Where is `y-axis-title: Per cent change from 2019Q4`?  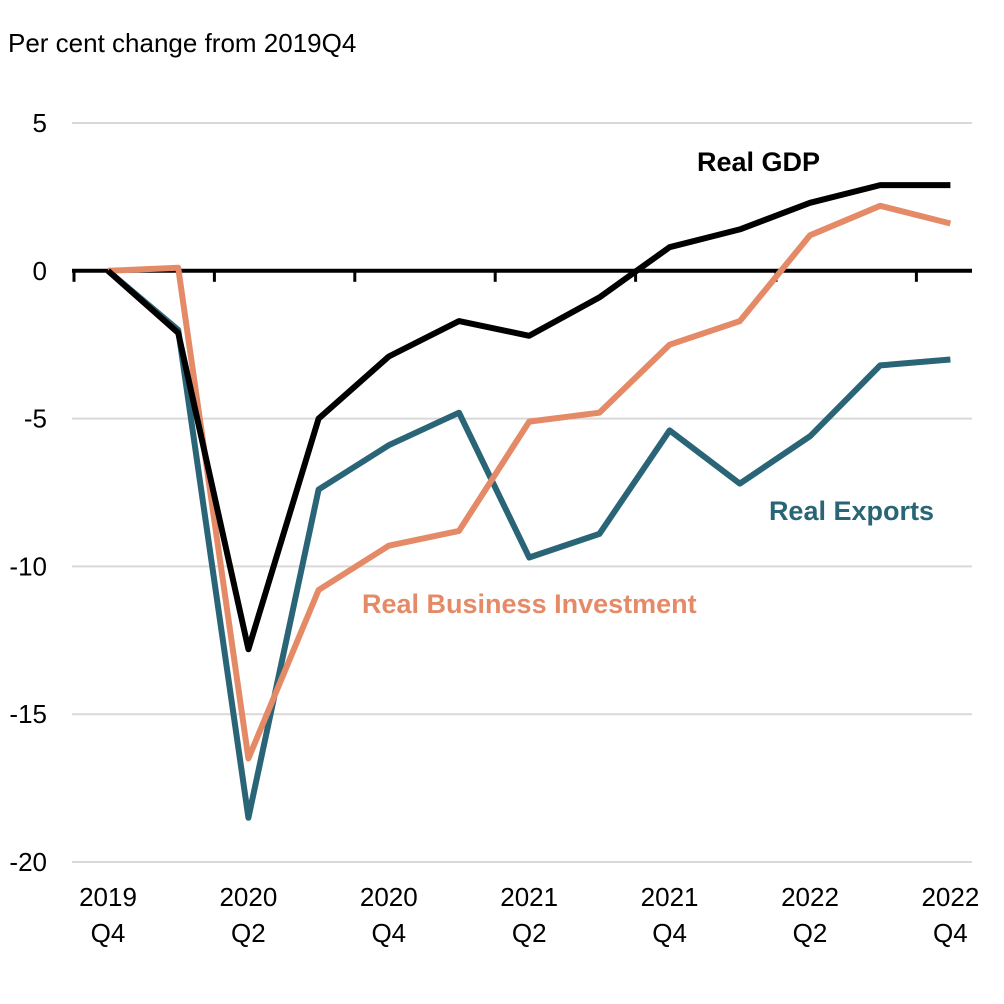 y-axis-title: Per cent change from 2019Q4 is located at coordinates (182, 43).